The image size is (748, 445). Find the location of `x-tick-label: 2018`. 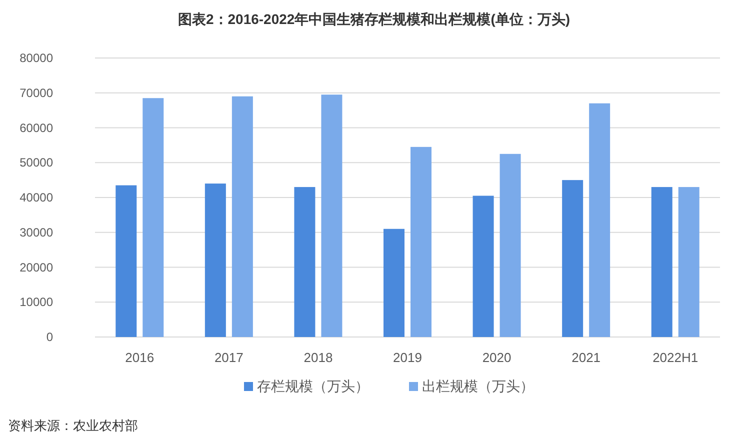

x-tick-label: 2018 is located at coordinates (318, 357).